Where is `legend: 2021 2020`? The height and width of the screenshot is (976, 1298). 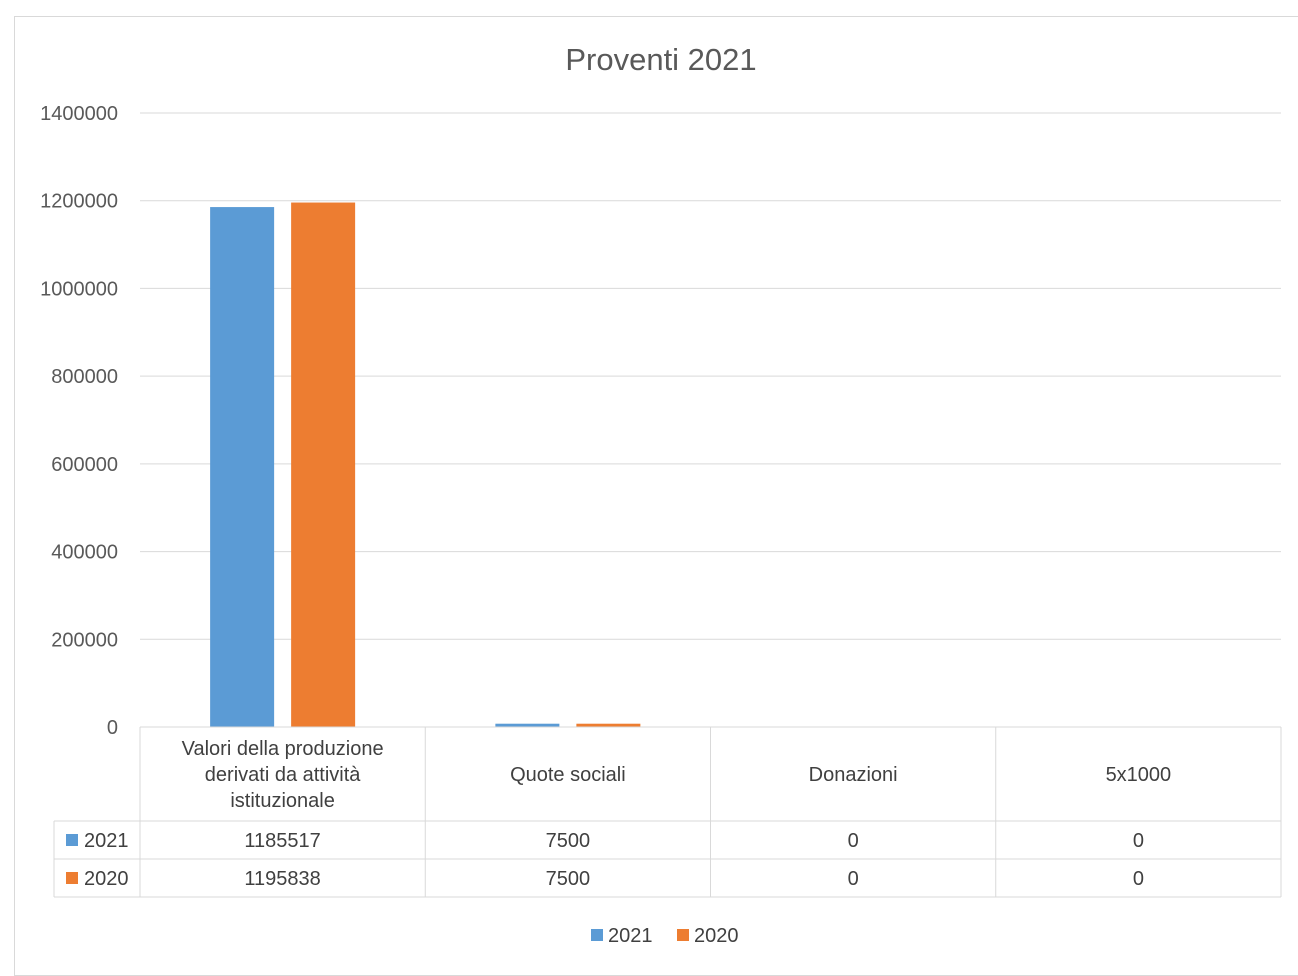
legend: 2021 2020 is located at coordinates (665, 936).